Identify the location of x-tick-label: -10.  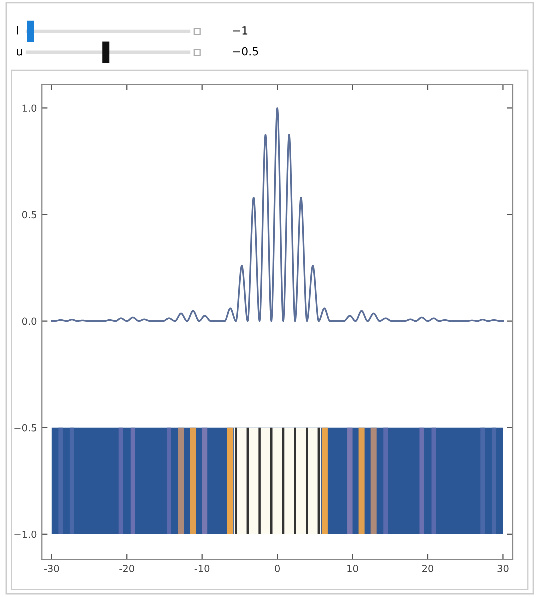
(202, 568).